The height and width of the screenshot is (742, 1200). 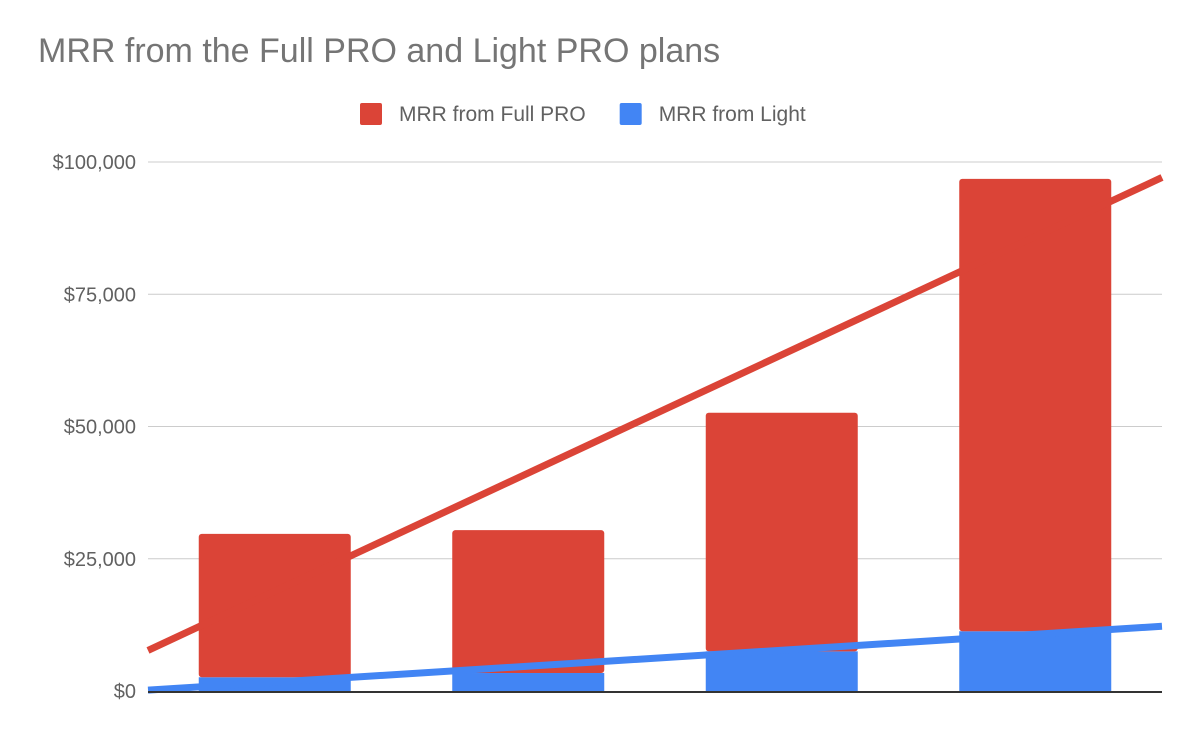 What do you see at coordinates (655, 658) in the screenshot?
I see `trendline` at bounding box center [655, 658].